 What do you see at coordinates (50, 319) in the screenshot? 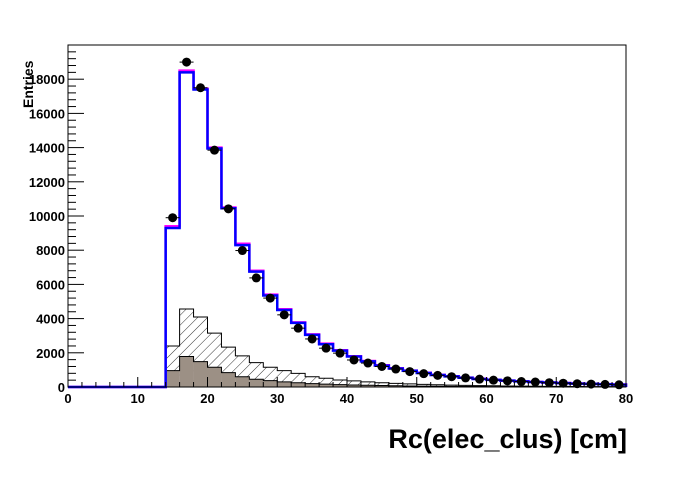
I see `y-tick-label: 4000` at bounding box center [50, 319].